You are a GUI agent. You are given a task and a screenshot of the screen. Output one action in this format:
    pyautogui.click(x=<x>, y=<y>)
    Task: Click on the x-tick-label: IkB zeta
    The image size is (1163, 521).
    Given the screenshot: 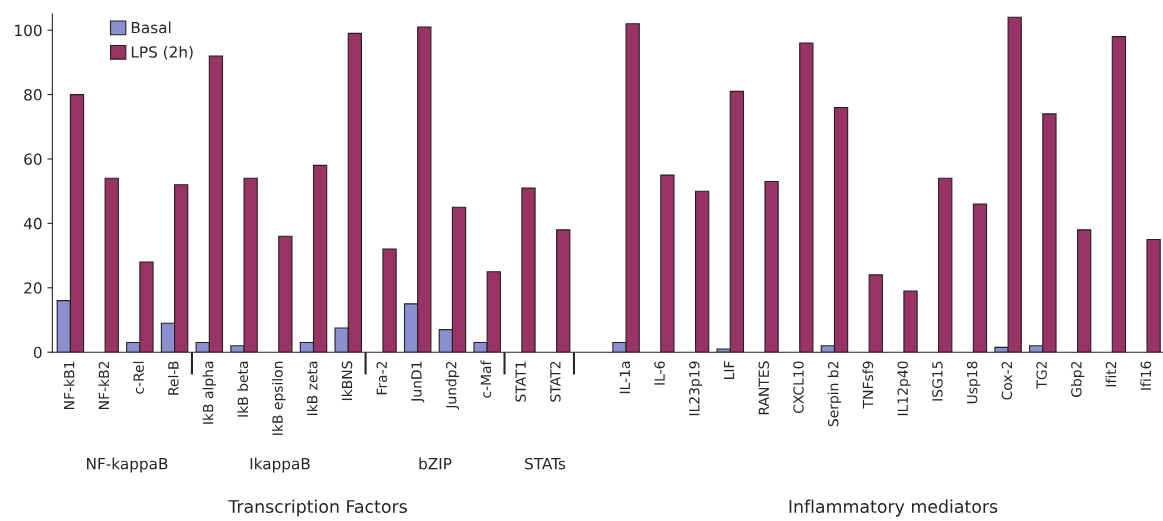 What is the action you would take?
    pyautogui.click(x=312, y=388)
    